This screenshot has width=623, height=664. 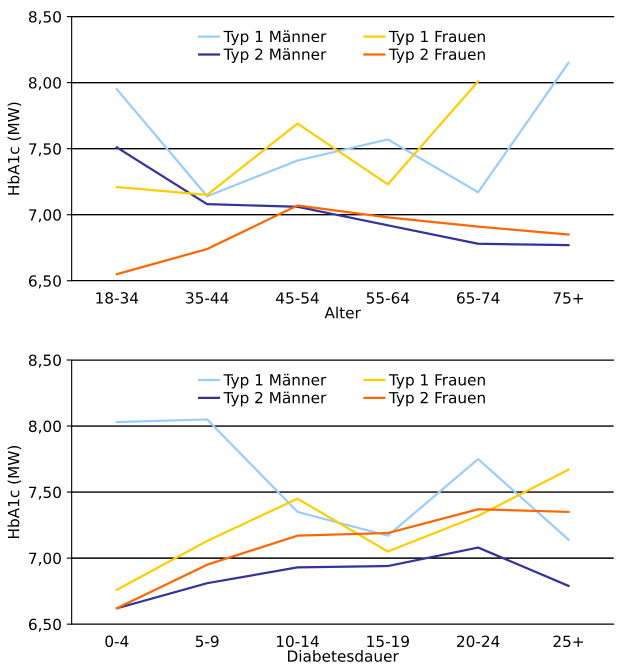 What do you see at coordinates (388, 642) in the screenshot?
I see `x-tick-label: 15-19` at bounding box center [388, 642].